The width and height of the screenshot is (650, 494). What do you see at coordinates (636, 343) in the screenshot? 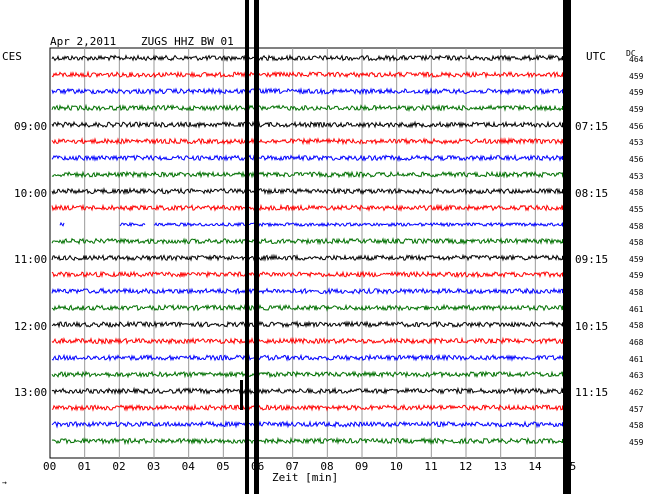
I see `dc-value: 468` at bounding box center [636, 343].